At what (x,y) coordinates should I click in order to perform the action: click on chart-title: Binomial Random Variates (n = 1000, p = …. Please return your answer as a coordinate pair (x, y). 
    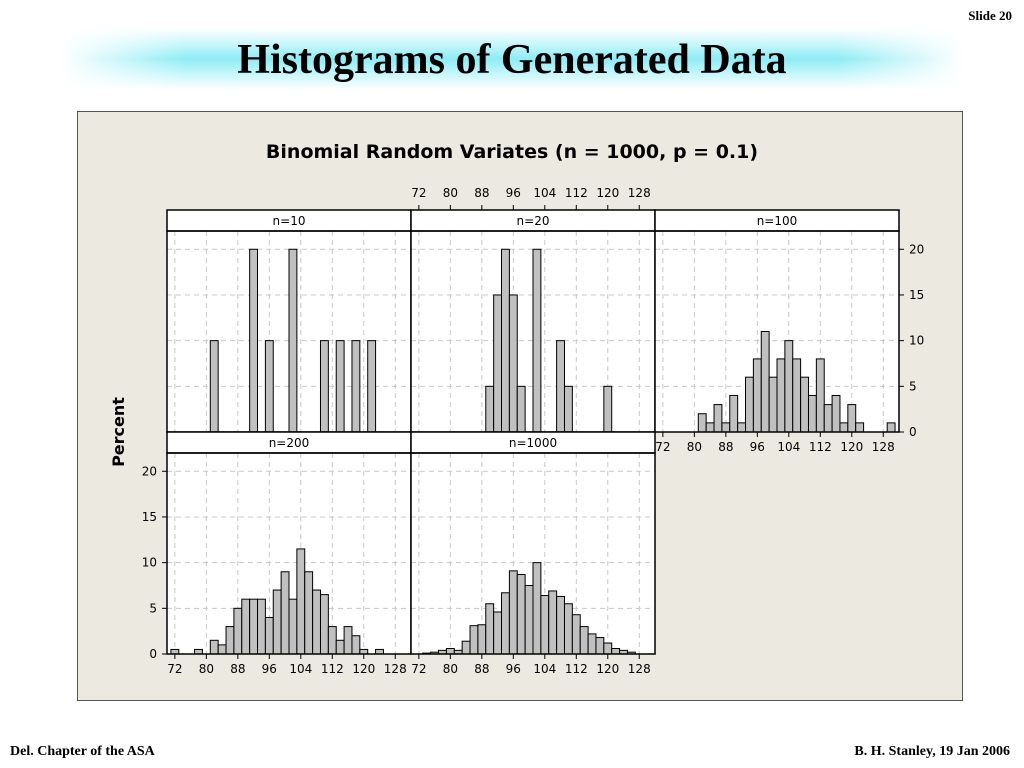
    Looking at the image, I should click on (512, 152).